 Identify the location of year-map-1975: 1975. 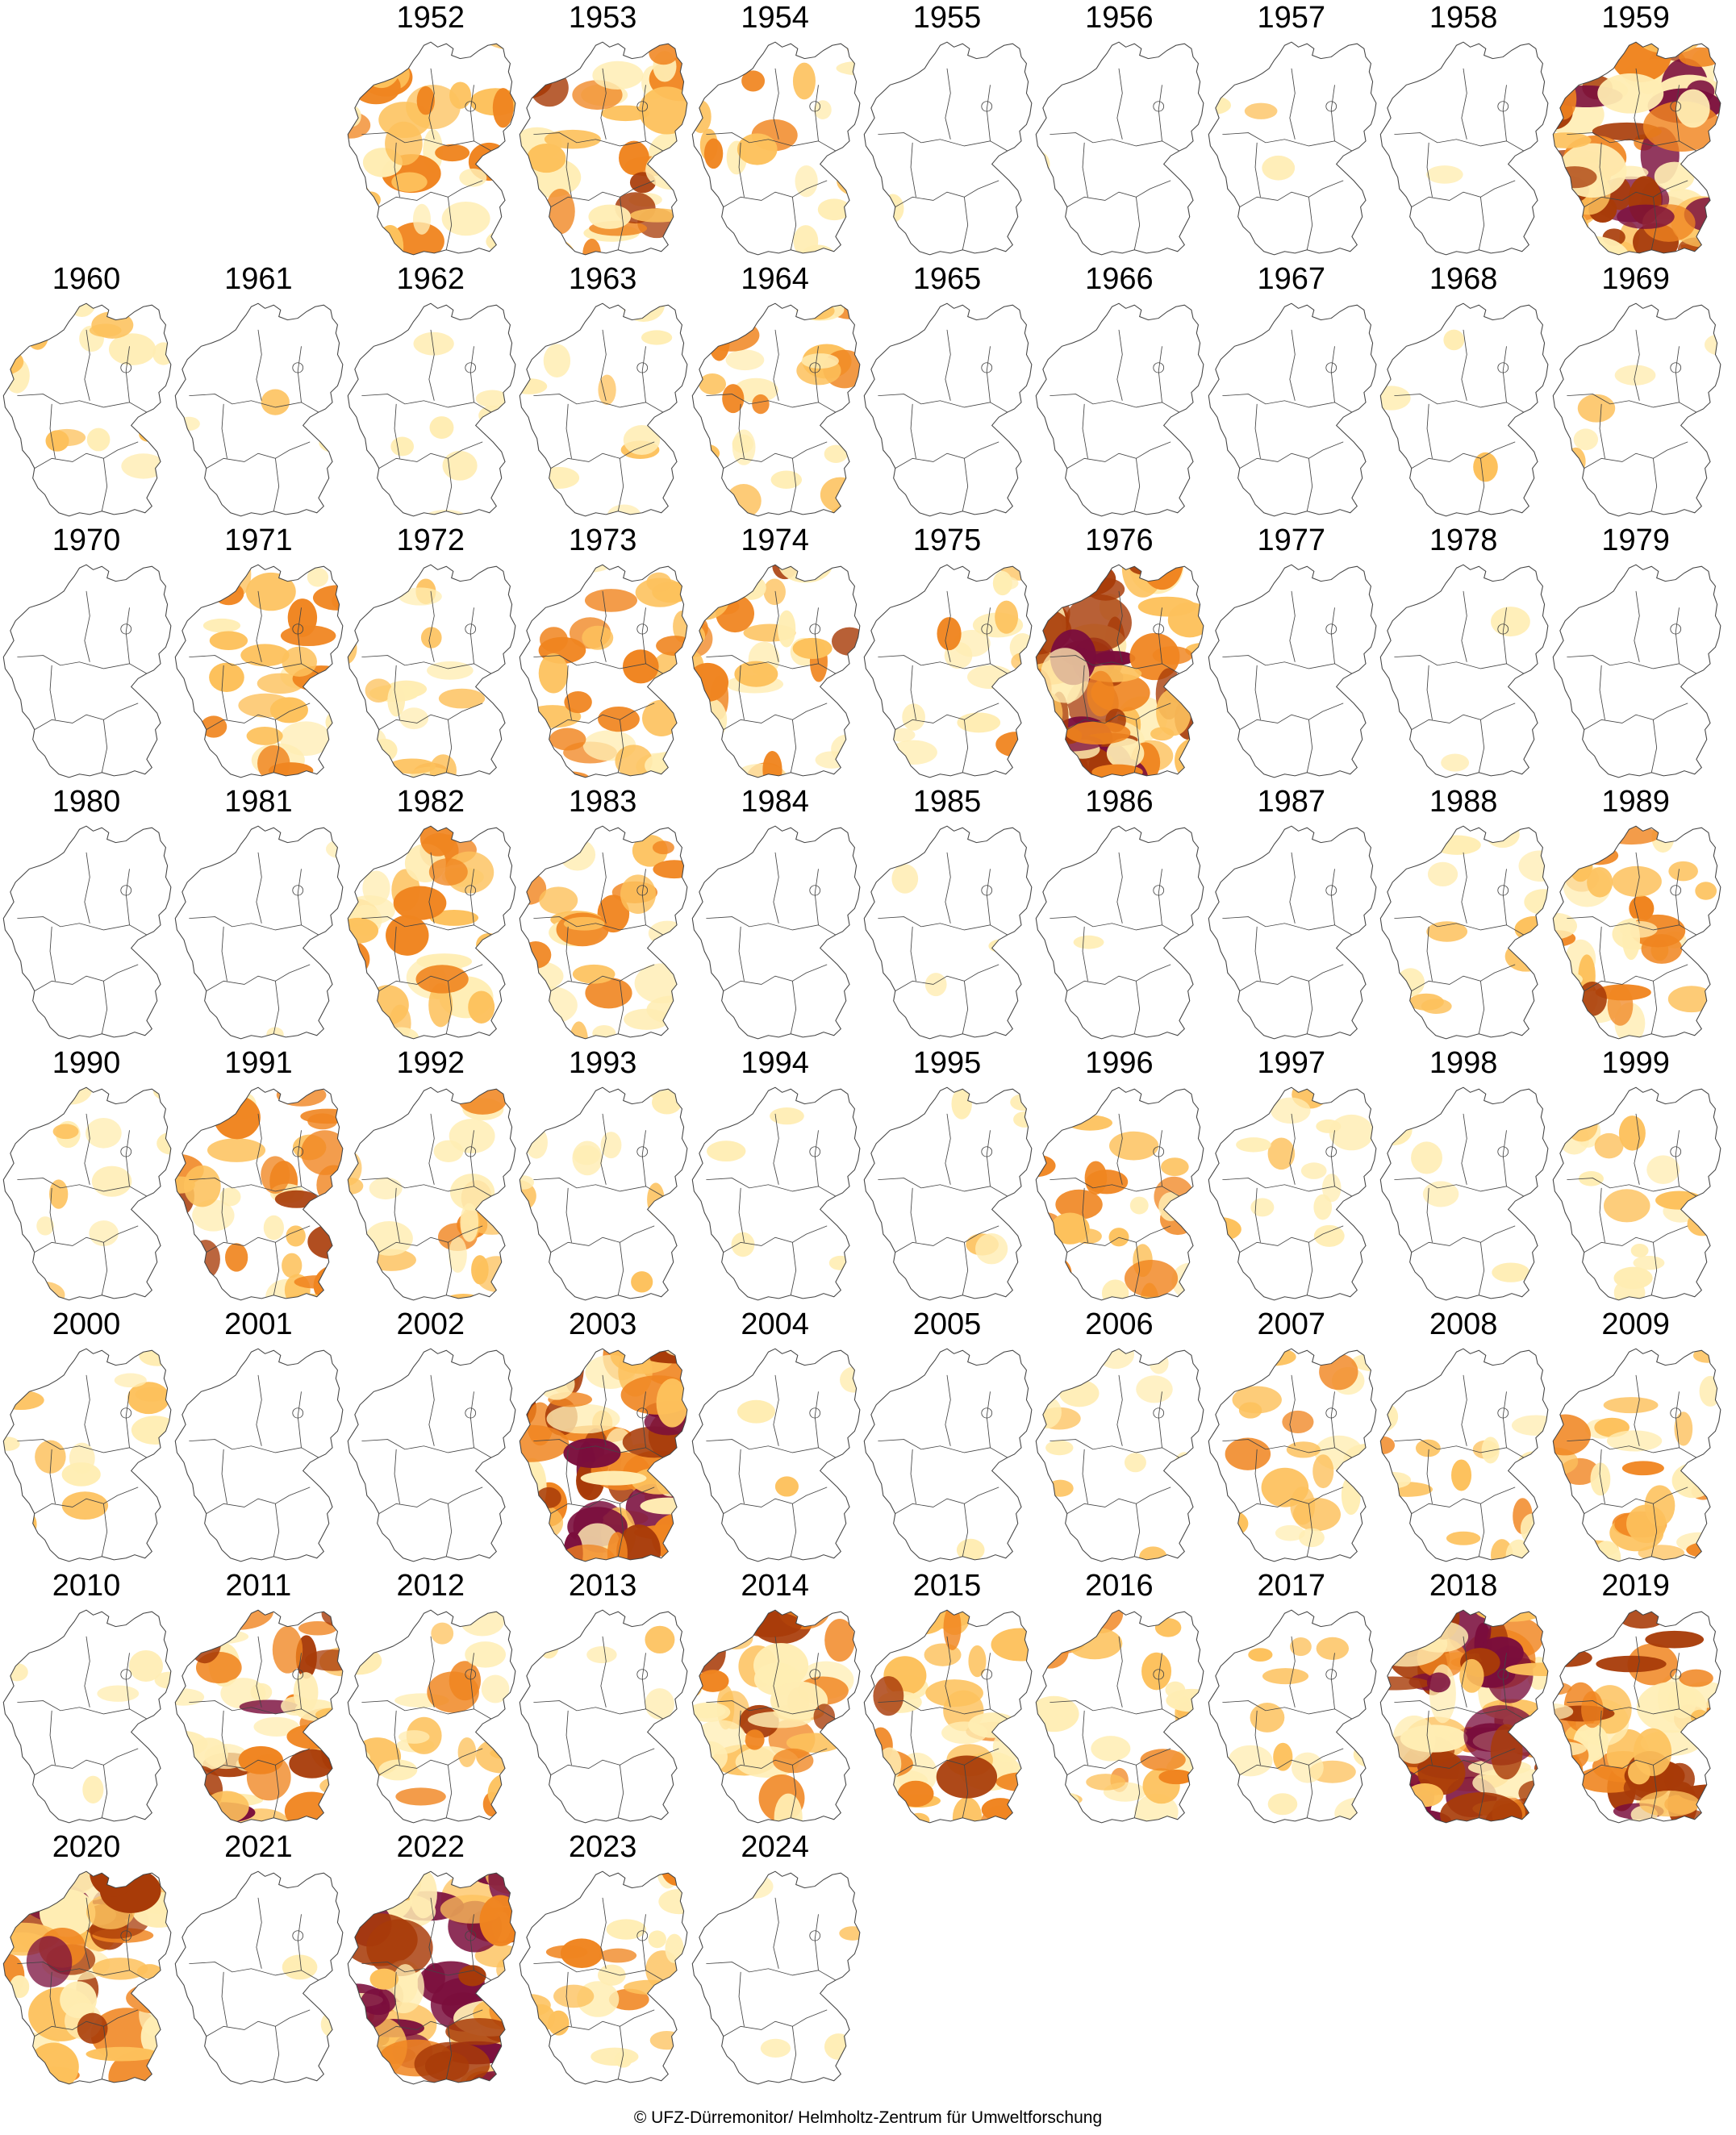
(947, 654).